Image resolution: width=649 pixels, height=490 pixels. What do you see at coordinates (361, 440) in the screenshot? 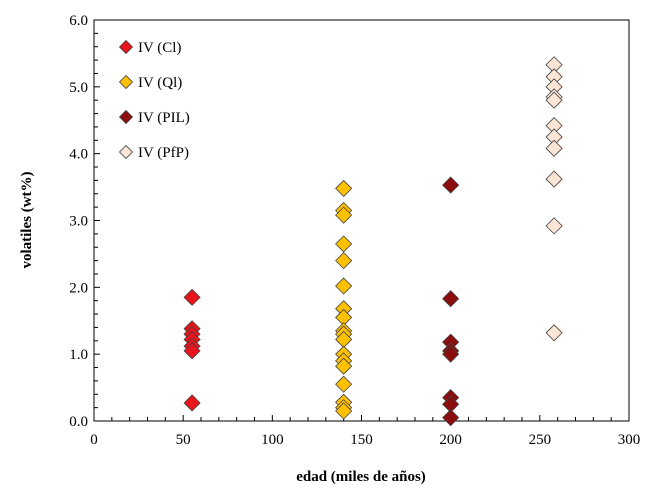
I see `x-tick-label: 150` at bounding box center [361, 440].